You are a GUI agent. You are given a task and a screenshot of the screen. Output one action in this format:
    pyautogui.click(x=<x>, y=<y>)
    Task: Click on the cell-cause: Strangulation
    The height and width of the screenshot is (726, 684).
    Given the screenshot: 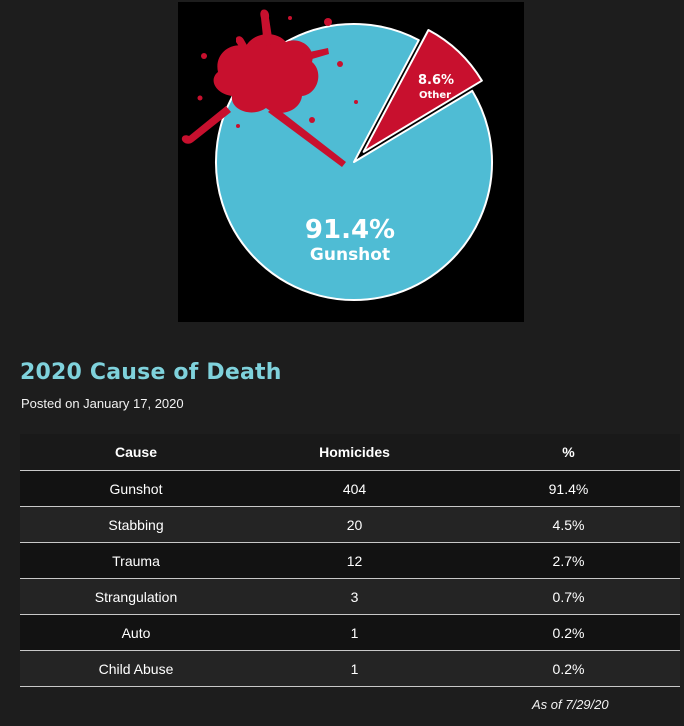 What is the action you would take?
    pyautogui.click(x=136, y=597)
    